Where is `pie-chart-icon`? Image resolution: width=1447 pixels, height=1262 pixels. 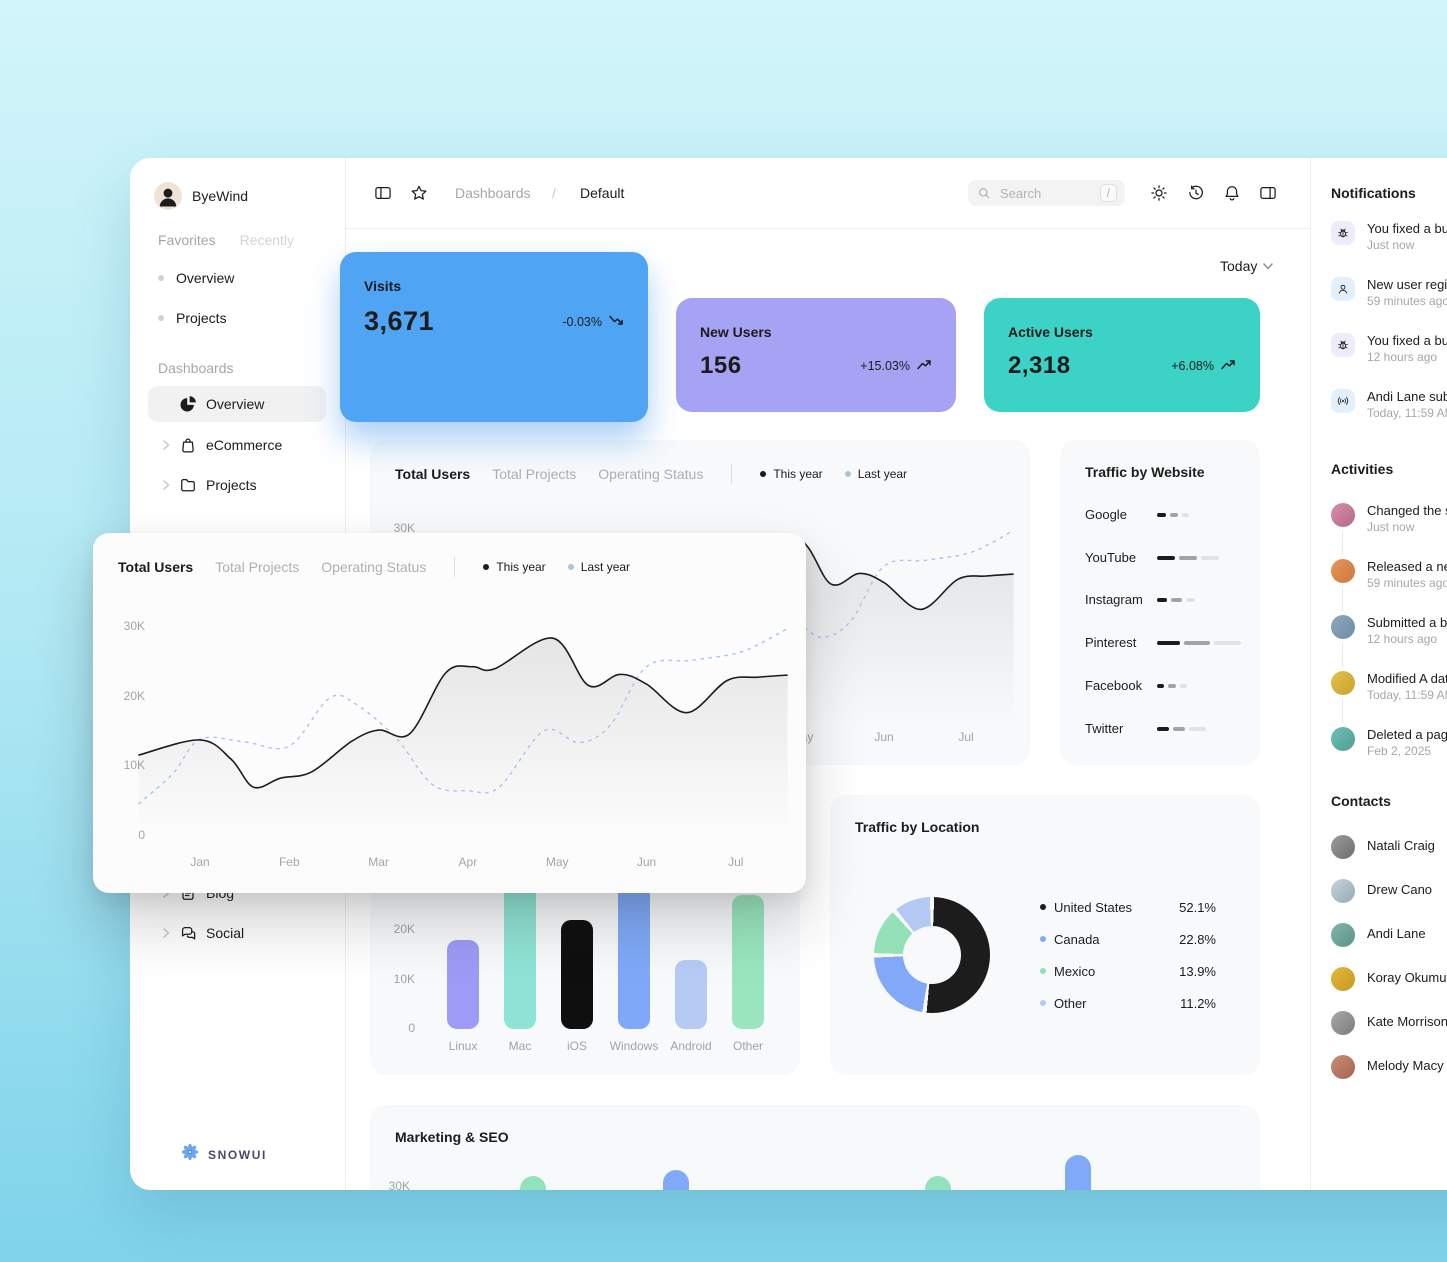 pie-chart-icon is located at coordinates (188, 404).